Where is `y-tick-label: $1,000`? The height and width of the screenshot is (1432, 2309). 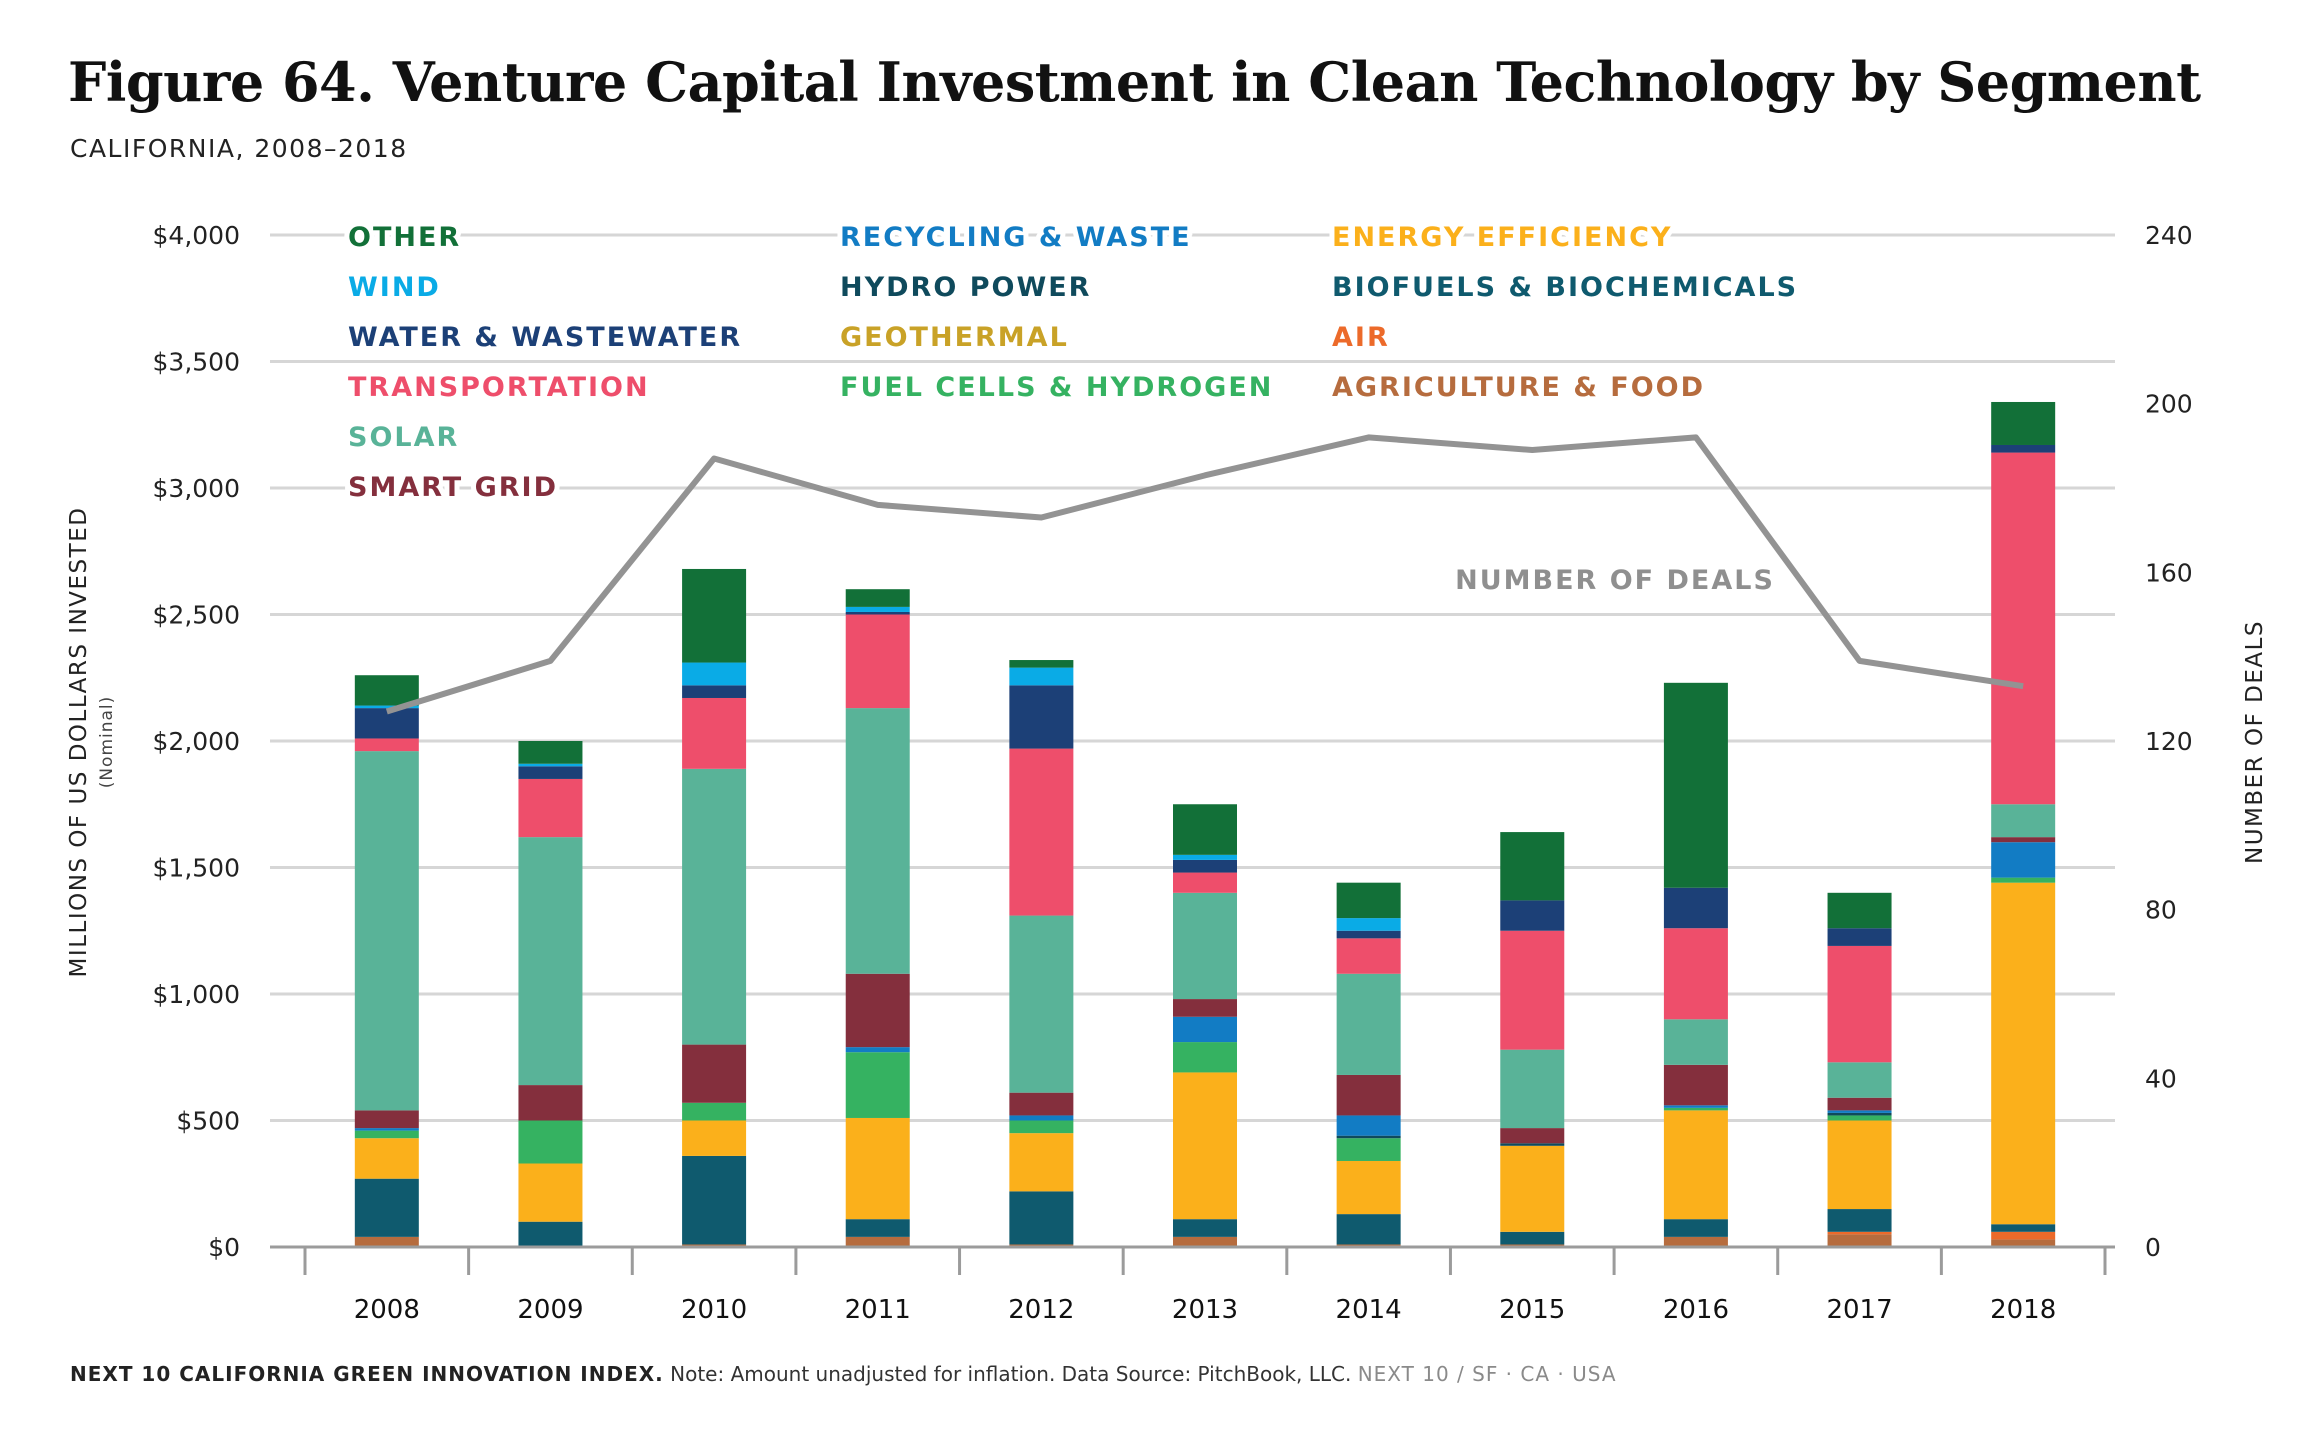 y-tick-label: $1,000 is located at coordinates (196, 994).